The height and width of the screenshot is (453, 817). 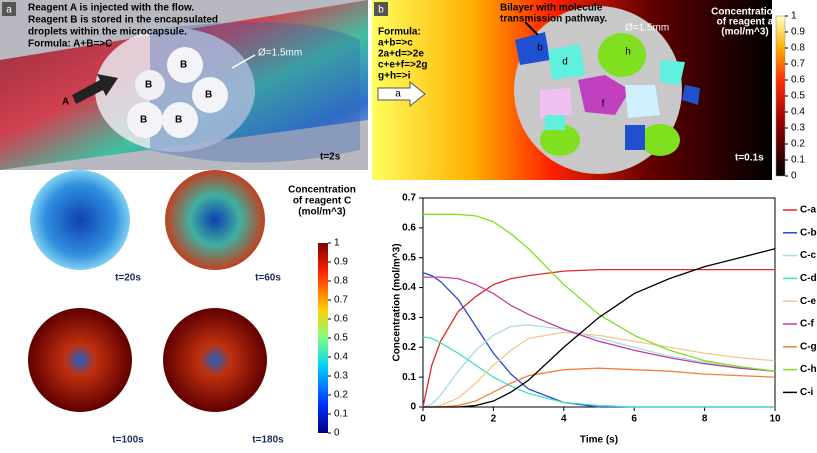 What do you see at coordinates (413, 407) in the screenshot?
I see `y-tick-label: 0` at bounding box center [413, 407].